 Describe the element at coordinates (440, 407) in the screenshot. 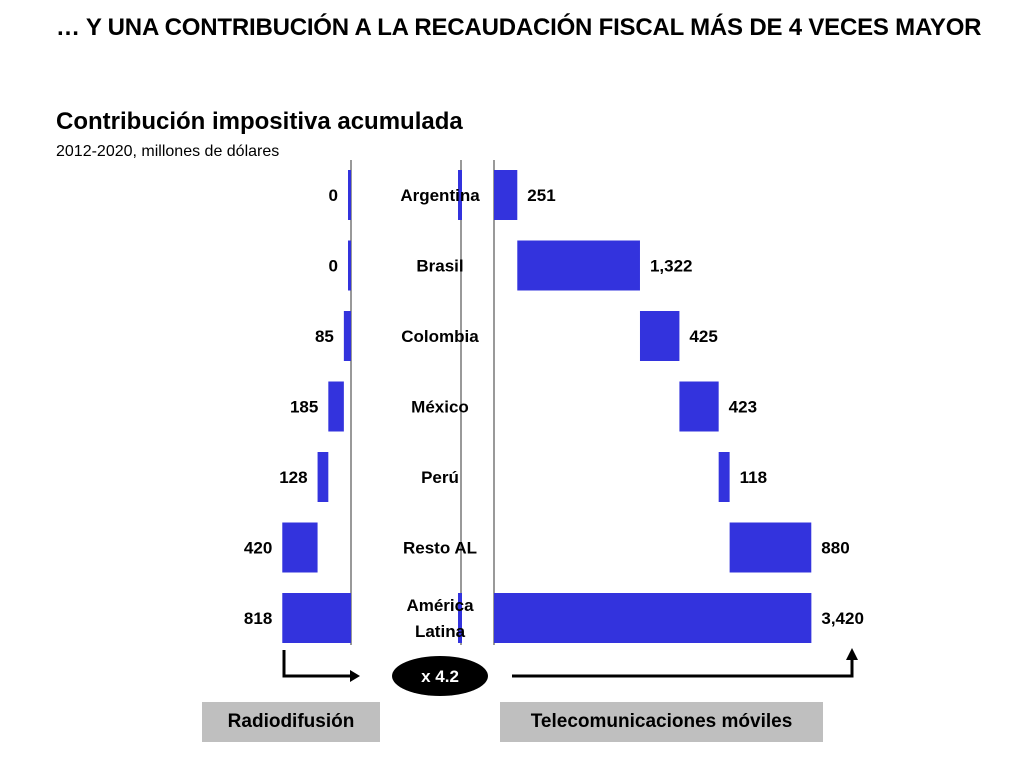

I see `category-label: México` at that location.